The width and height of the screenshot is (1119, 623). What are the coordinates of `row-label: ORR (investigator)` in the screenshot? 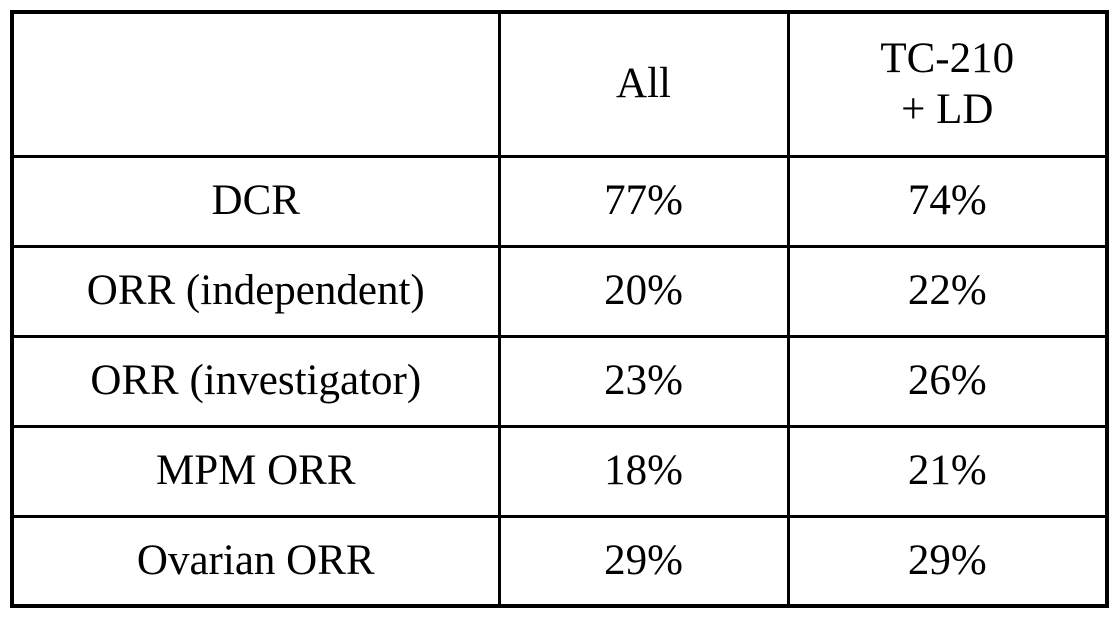 It's located at (255, 381).